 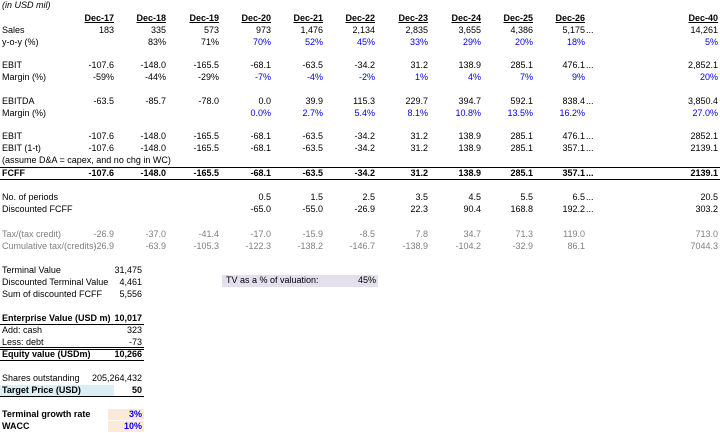 What do you see at coordinates (466, 18) in the screenshot?
I see `column-header: Dec-24` at bounding box center [466, 18].